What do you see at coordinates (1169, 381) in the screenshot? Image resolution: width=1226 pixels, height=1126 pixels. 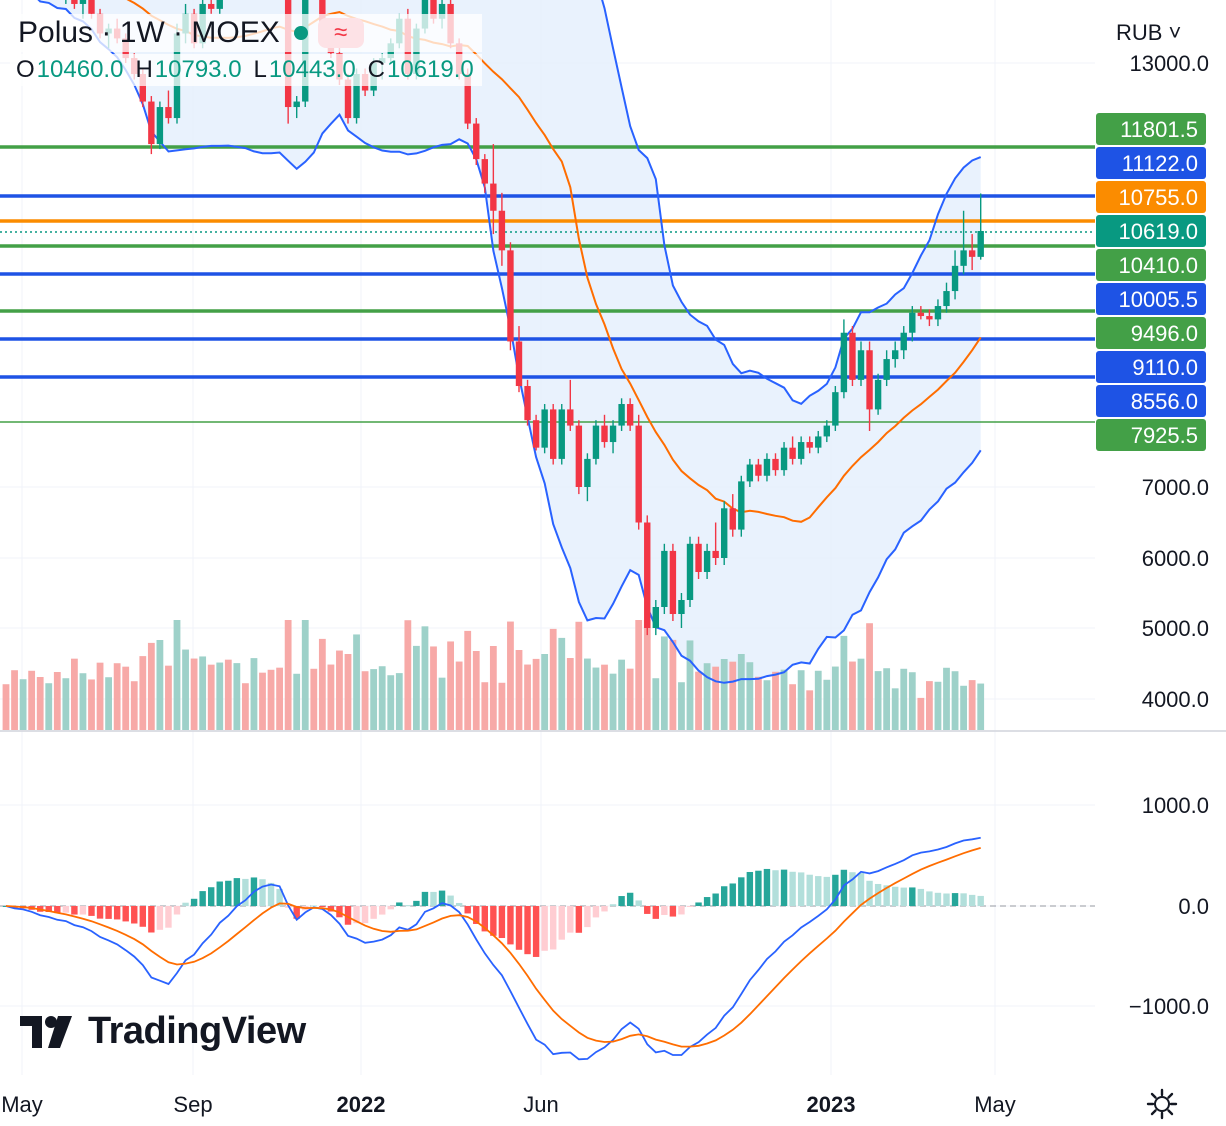 I see `price-axis: 13000.0 7000.0 6000.0 5000.0 4000.0` at bounding box center [1169, 381].